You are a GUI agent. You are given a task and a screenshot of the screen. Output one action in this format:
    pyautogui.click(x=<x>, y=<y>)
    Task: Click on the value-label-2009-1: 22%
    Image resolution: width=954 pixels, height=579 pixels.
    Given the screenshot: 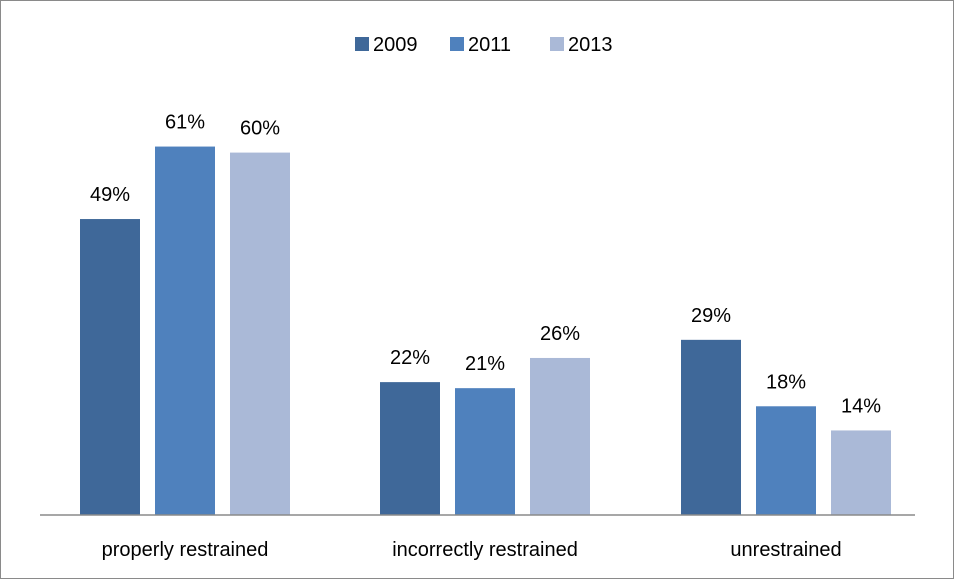 What is the action you would take?
    pyautogui.click(x=410, y=358)
    